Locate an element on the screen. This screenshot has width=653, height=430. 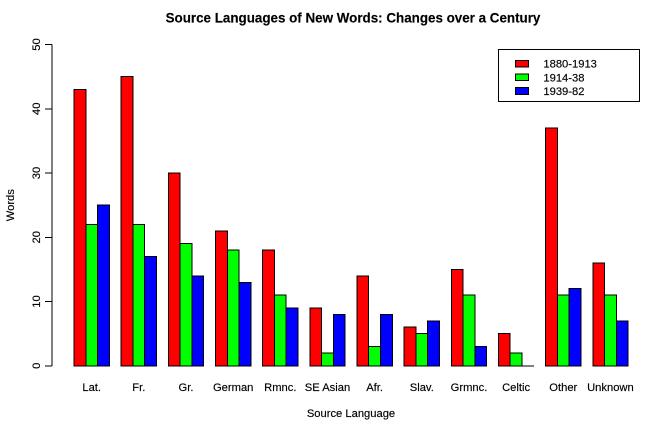
svg-text: 1939-82 is located at coordinates (563, 92).